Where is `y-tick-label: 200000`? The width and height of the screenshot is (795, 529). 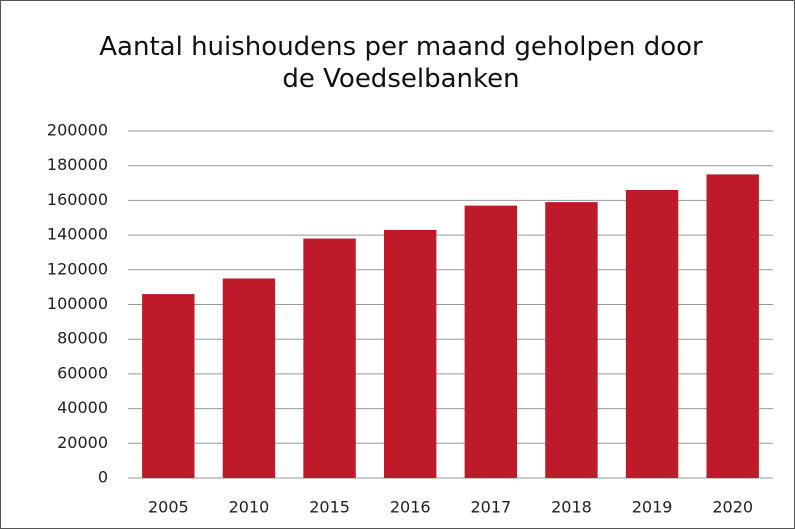
y-tick-label: 200000 is located at coordinates (77, 130).